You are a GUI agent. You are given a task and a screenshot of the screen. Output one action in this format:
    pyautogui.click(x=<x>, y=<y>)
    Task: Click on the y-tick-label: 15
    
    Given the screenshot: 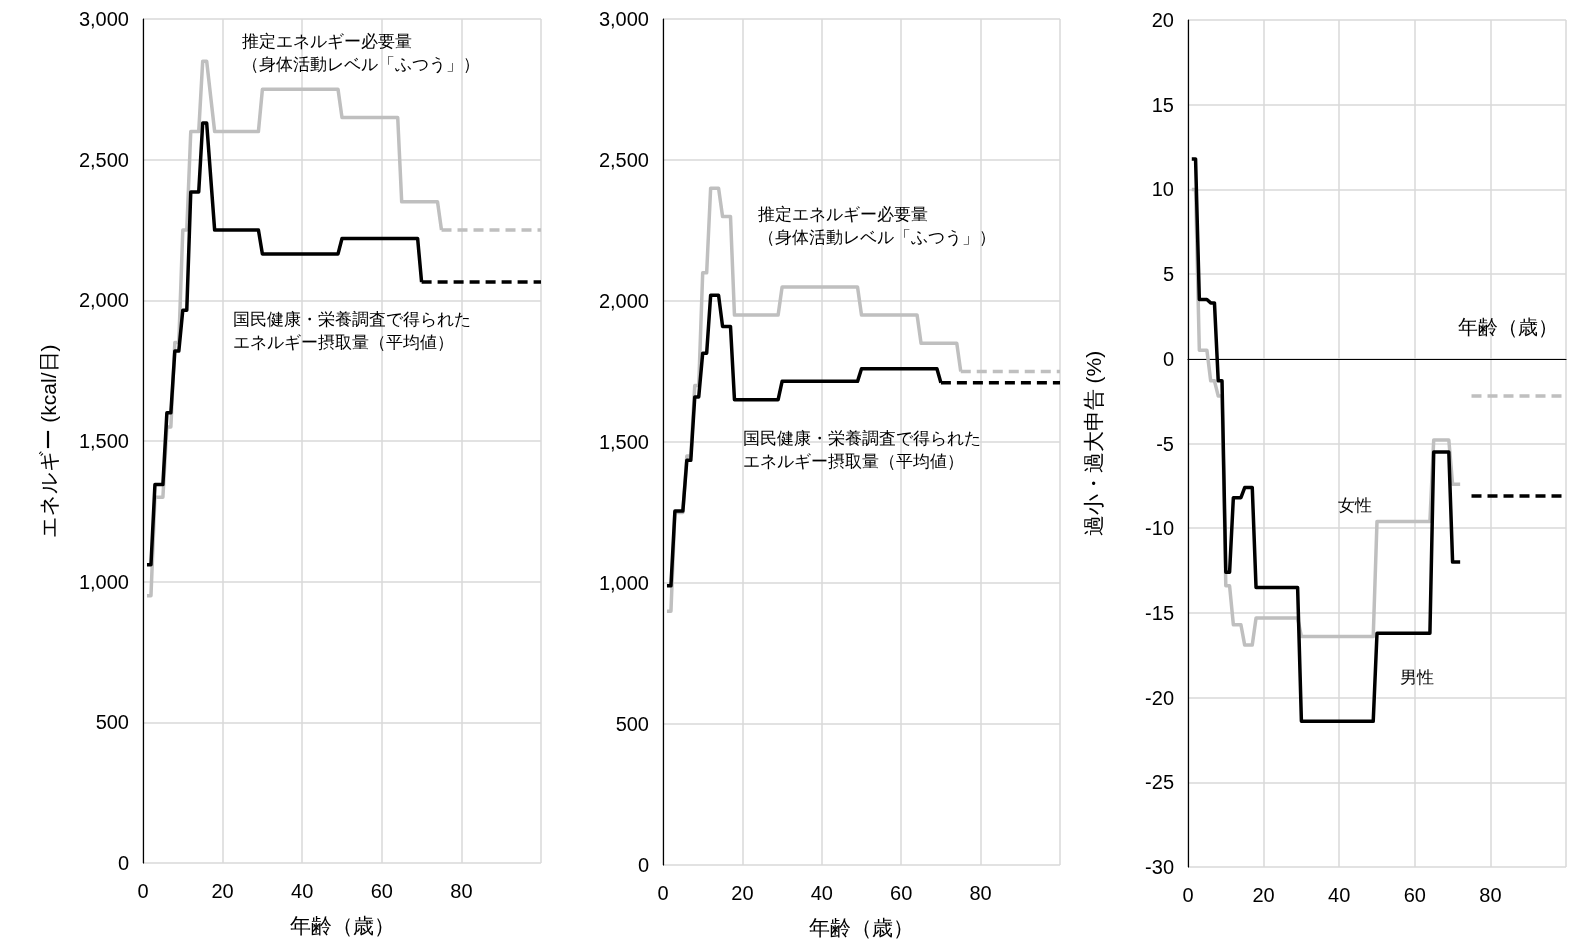 What is the action you would take?
    pyautogui.click(x=1162, y=104)
    